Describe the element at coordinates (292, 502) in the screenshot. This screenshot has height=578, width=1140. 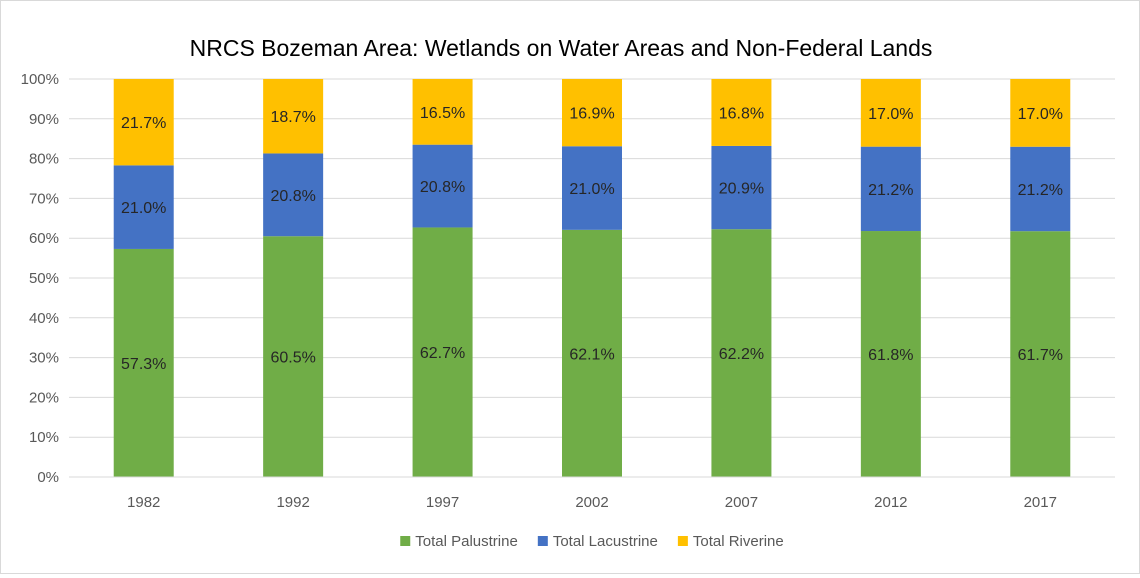
I see `x-tick-label: 1992` at that location.